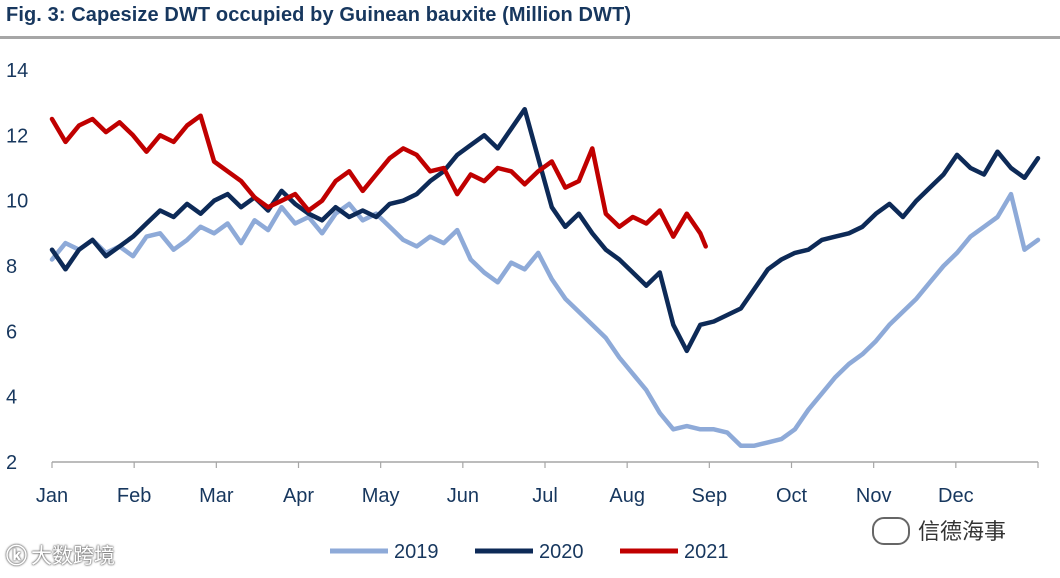 This screenshot has height=578, width=1060. What do you see at coordinates (416, 552) in the screenshot?
I see `legend-label-2019: 2019` at bounding box center [416, 552].